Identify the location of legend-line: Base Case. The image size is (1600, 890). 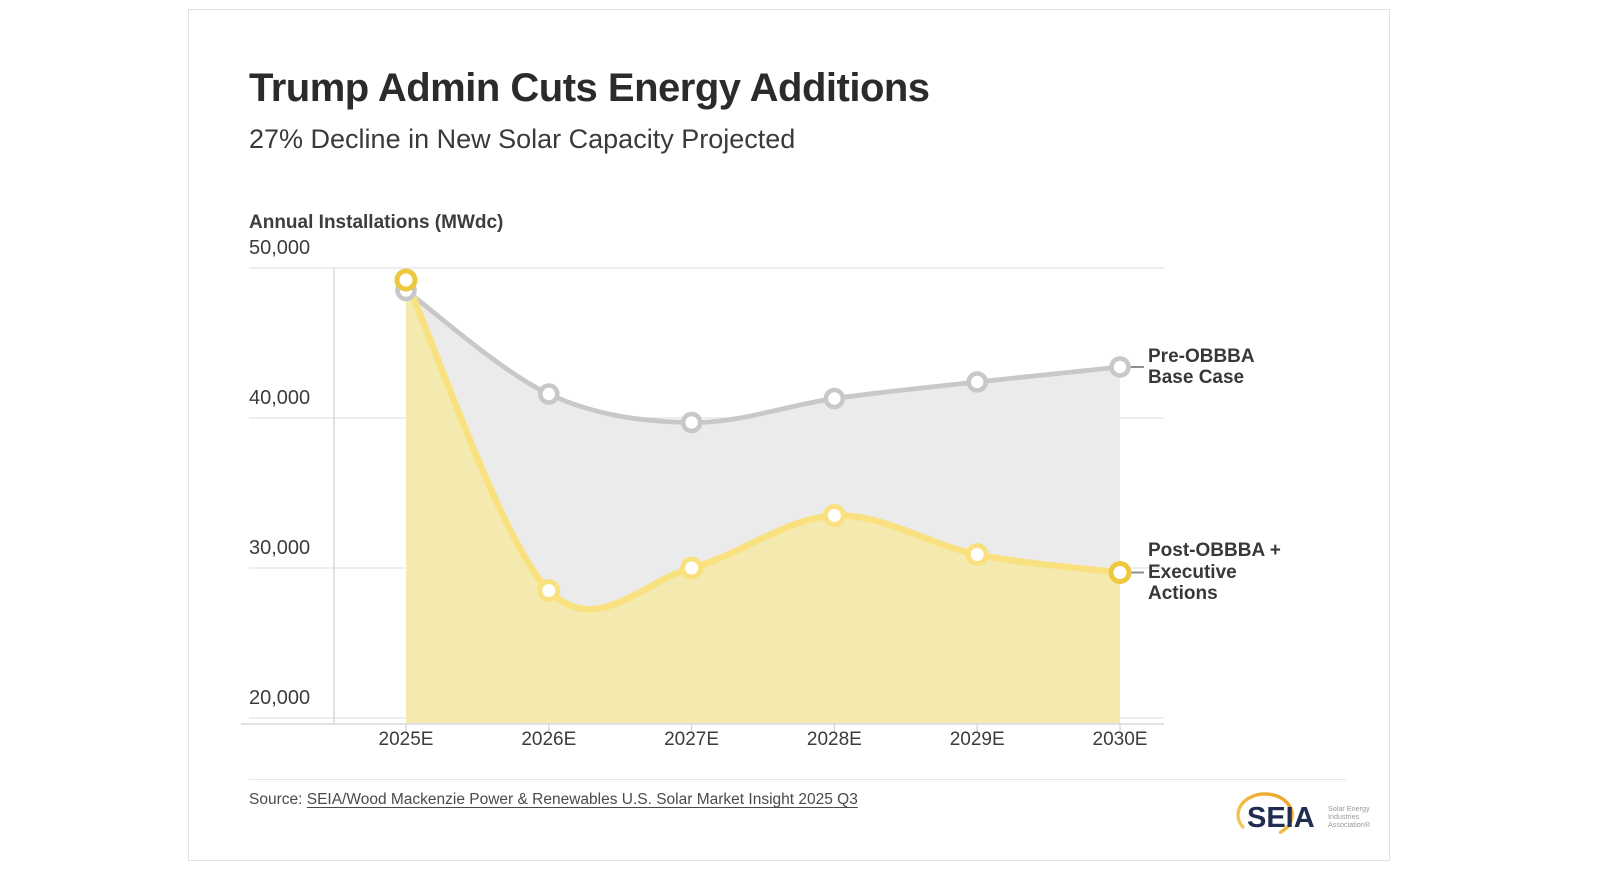
(1196, 377).